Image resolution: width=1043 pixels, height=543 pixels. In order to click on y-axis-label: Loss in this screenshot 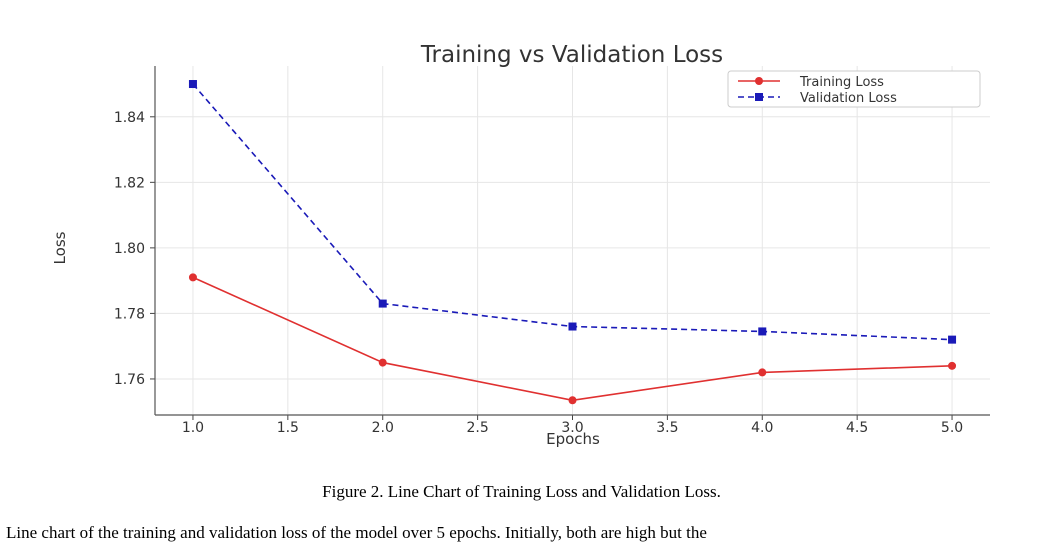, I will do `click(60, 247)`.